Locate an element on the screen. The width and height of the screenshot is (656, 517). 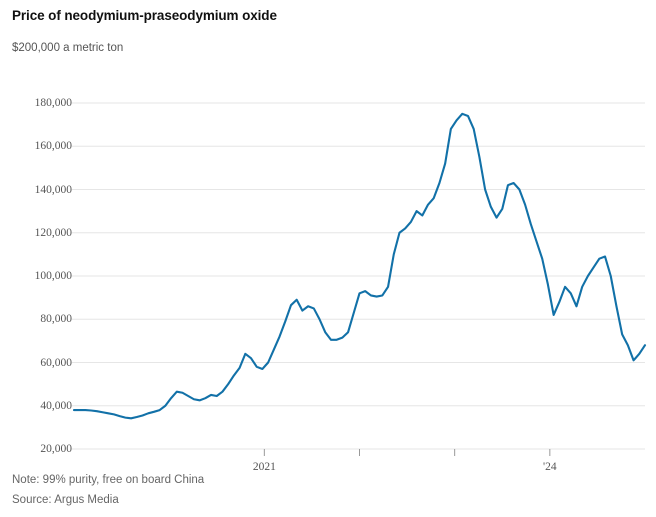
y-axis-tick-label: 180,000 is located at coordinates (53, 103).